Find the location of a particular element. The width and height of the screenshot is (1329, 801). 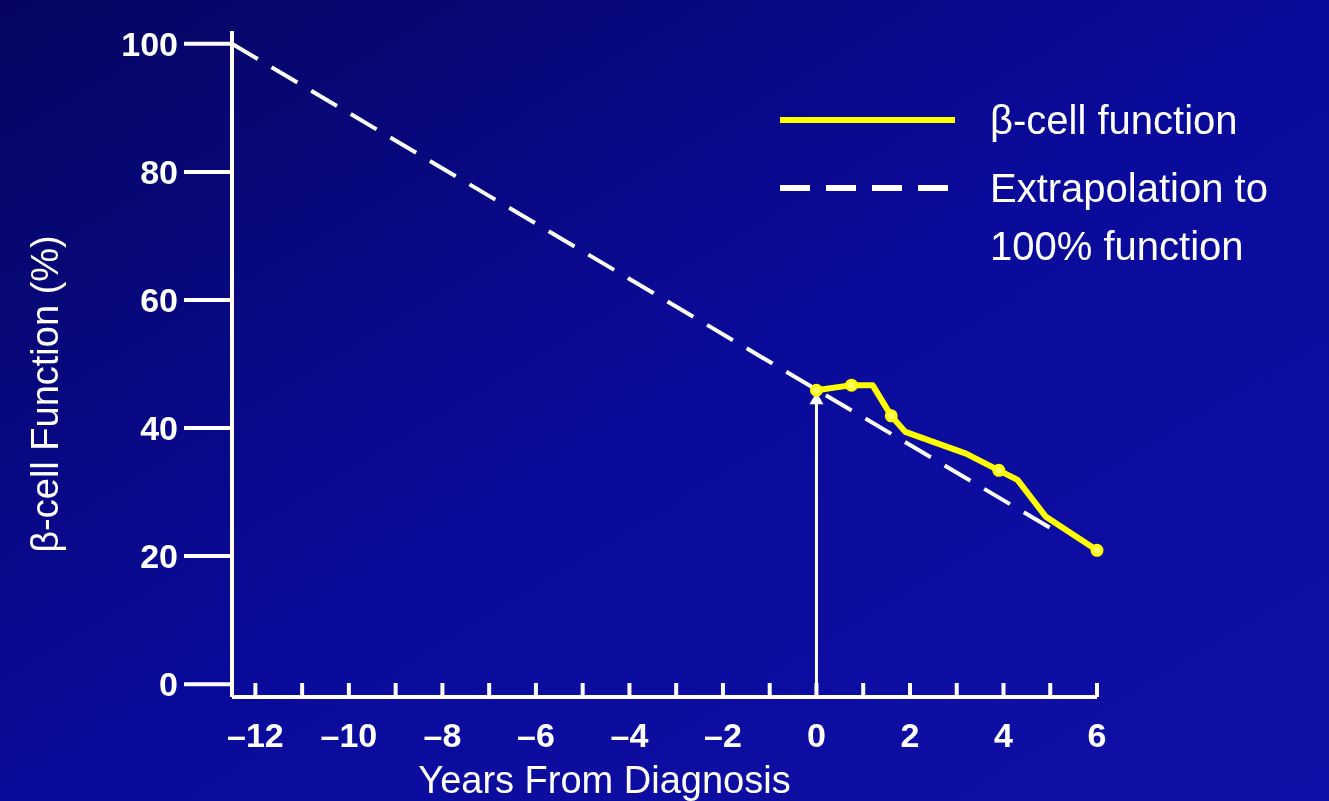

x-tick-label: –6 is located at coordinates (536, 735).